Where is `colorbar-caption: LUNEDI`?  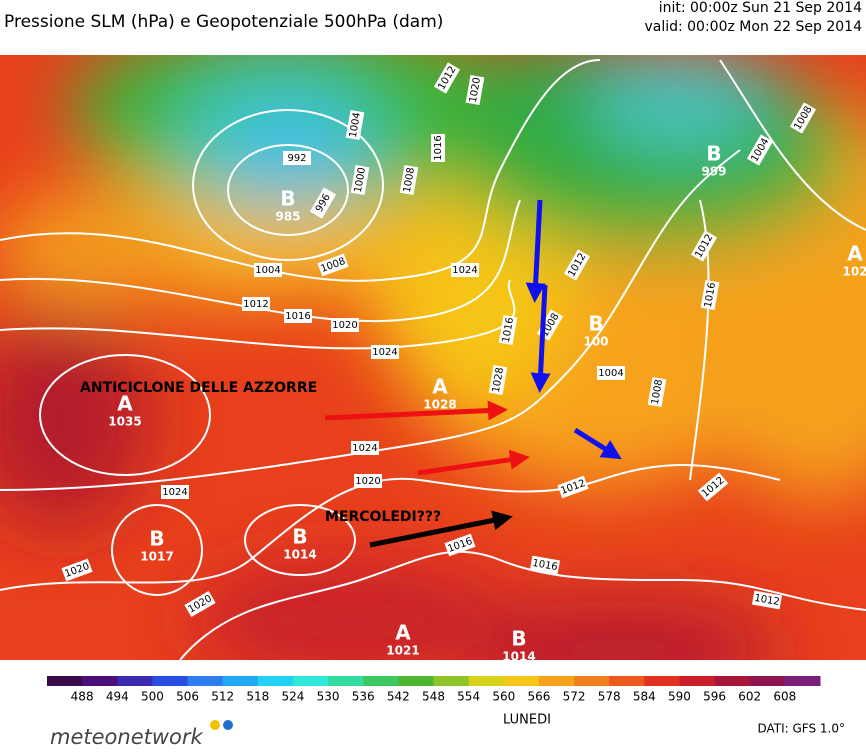
colorbar-caption: LUNEDI is located at coordinates (527, 720).